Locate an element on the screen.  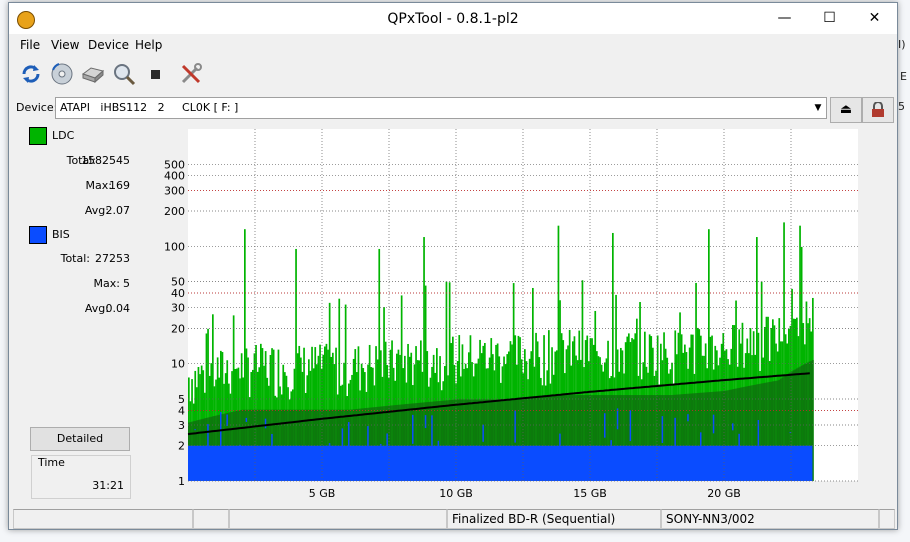
menu-view: View is located at coordinates (65, 45).